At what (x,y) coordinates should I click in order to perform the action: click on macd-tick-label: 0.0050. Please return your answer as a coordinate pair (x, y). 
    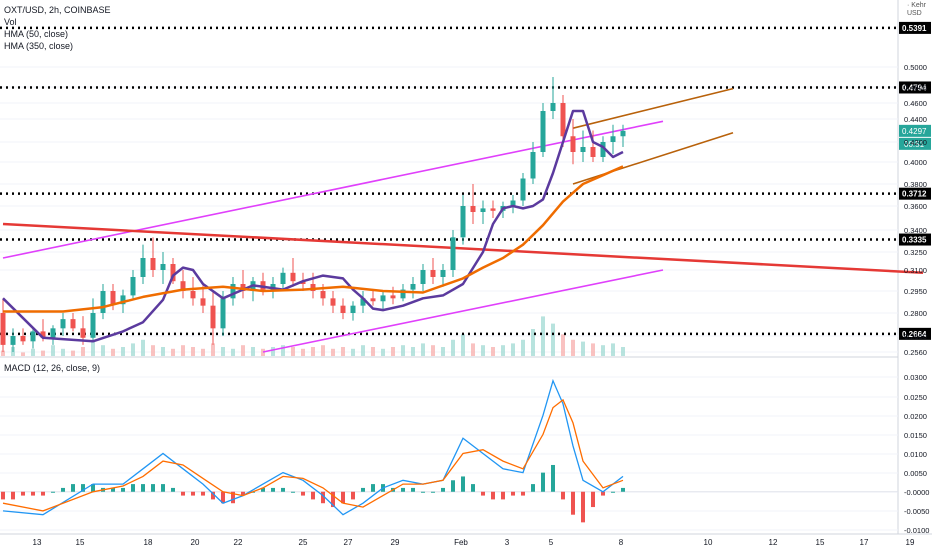
    Looking at the image, I should click on (915, 473).